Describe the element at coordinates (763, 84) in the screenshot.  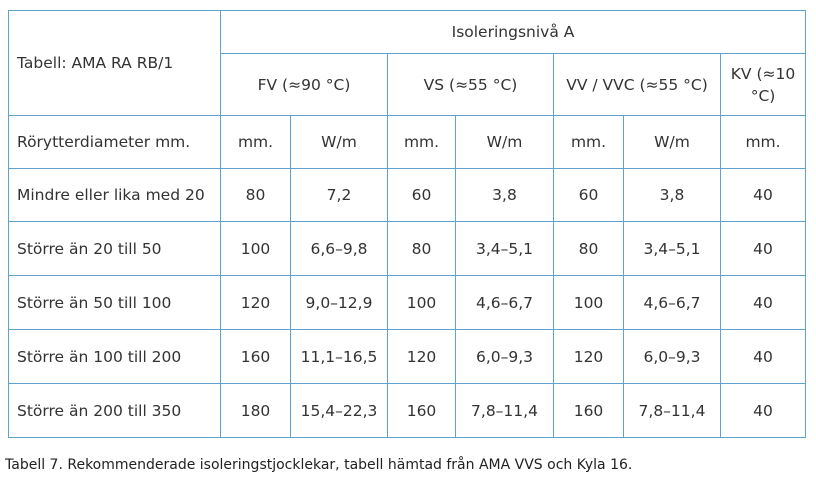
I see `column-group-header: KV (≈10 °C)` at that location.